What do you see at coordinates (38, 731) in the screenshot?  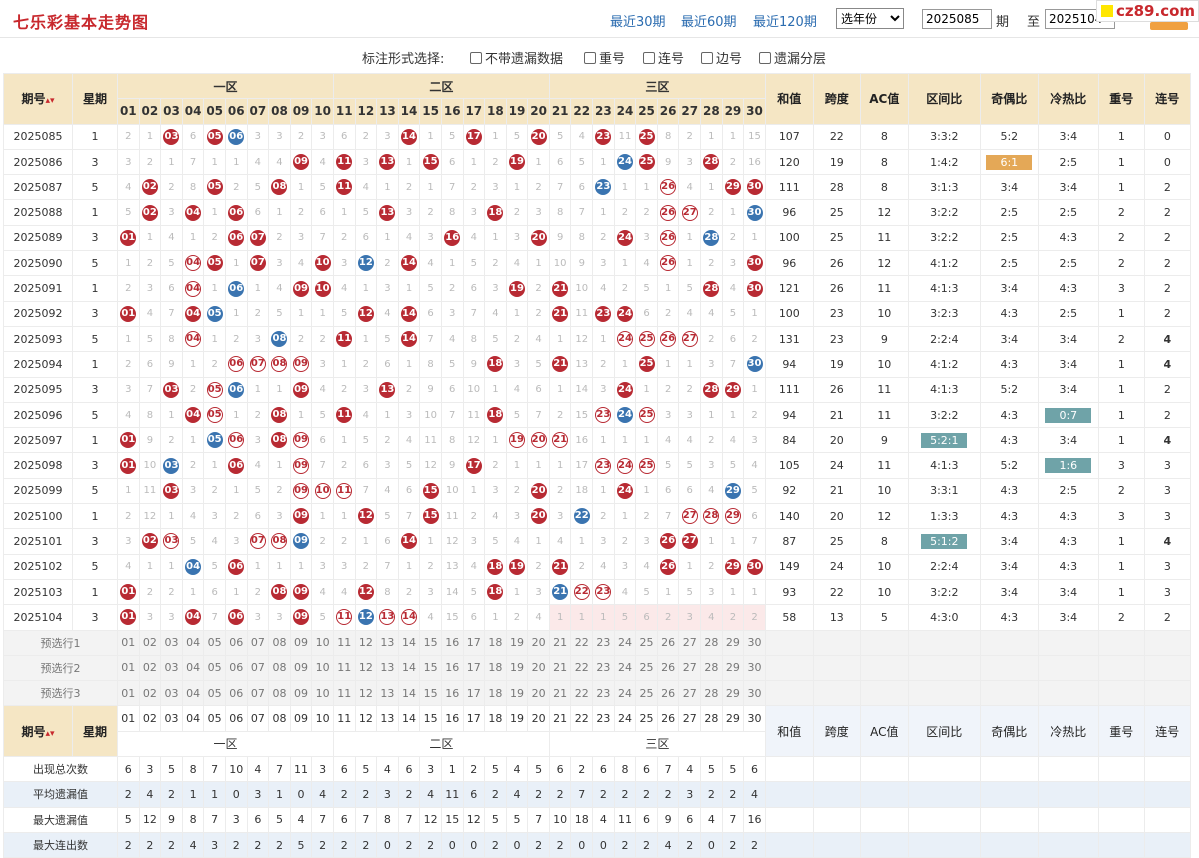 I see `bottom-col-qihao: 期号▴▾` at bounding box center [38, 731].